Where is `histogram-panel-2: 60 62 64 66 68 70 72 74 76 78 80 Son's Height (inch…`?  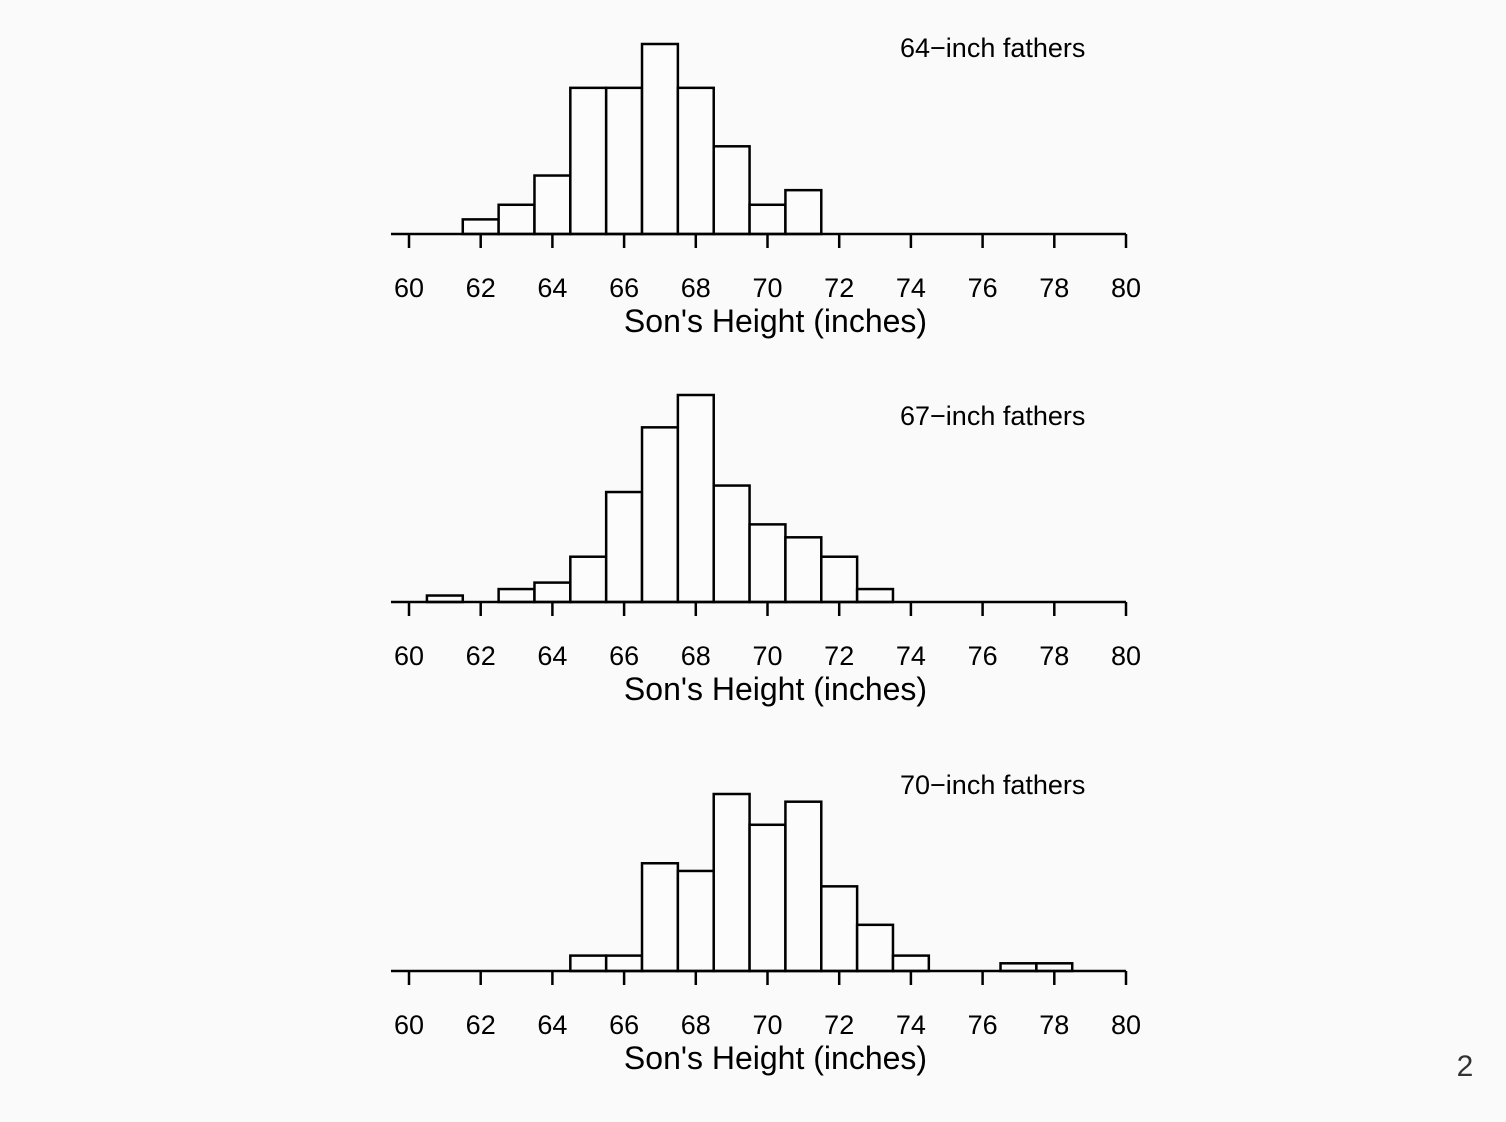
histogram-panel-2: 60 62 64 66 68 70 72 74 76 78 80 Son's Height (inch… is located at coordinates (766, 550).